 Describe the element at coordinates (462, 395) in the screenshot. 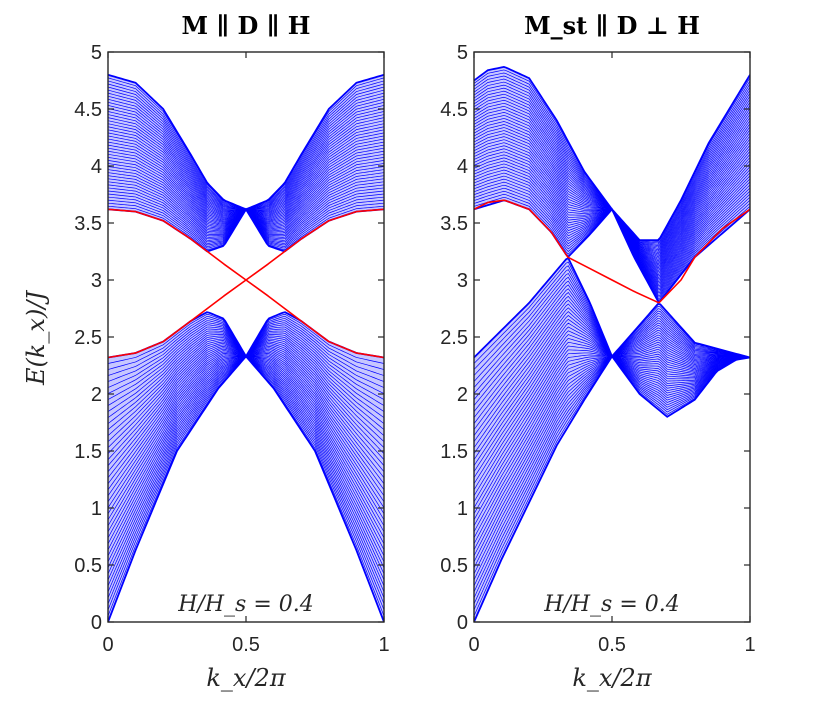

I see `right-ytick-label-4: 2` at that location.